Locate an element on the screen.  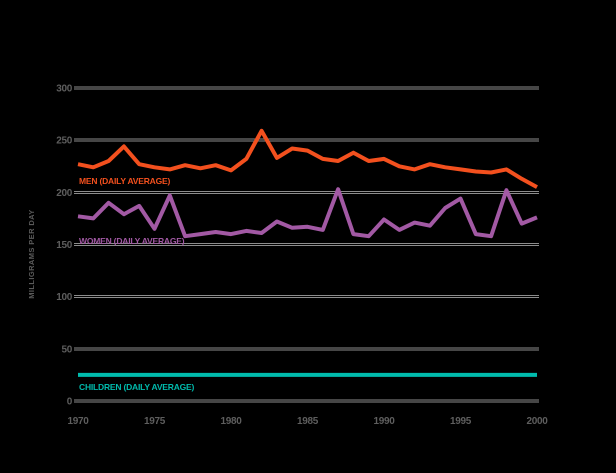
y-tick-label: 0 is located at coordinates (70, 402).